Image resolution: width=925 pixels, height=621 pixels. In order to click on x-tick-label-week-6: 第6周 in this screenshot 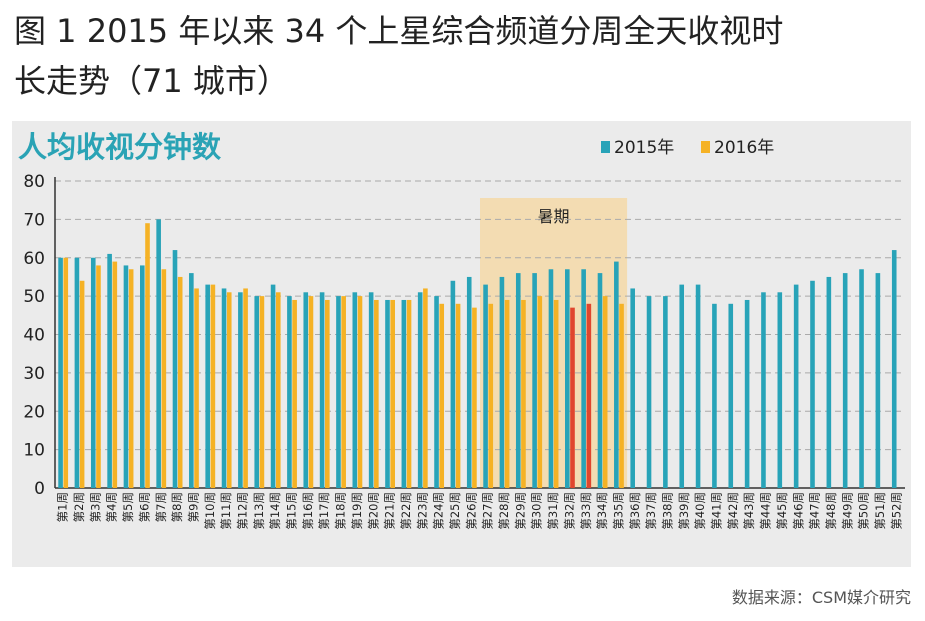, I will do `click(144, 507)`.